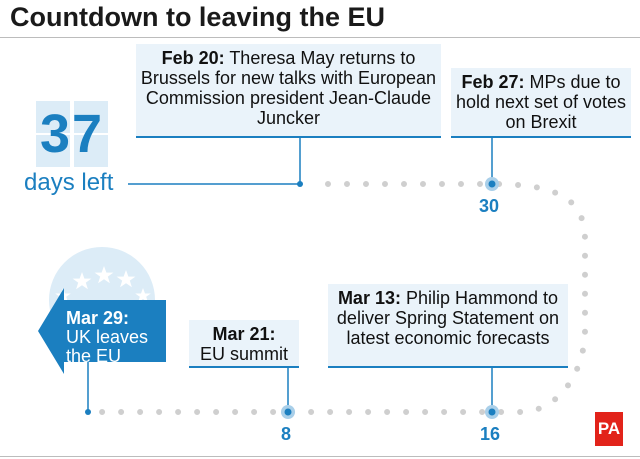  Describe the element at coordinates (72, 134) in the screenshot. I see `countdown-number: 37` at that location.